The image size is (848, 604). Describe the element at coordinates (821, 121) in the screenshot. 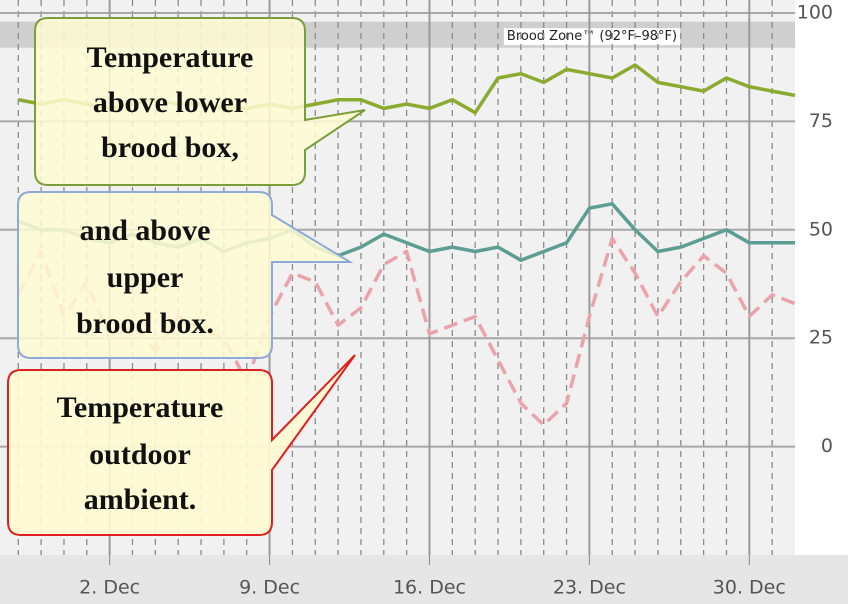

I see `y-tick-label: 75` at that location.